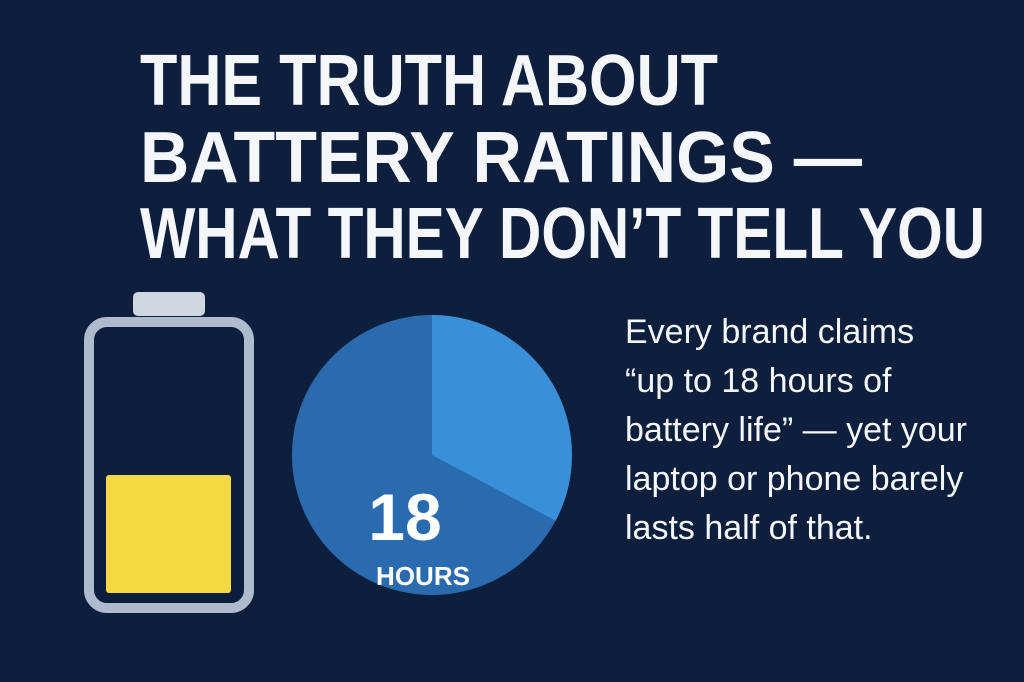 This screenshot has height=682, width=1024. Describe the element at coordinates (796, 430) in the screenshot. I see `body-line: battery life” — yet your` at that location.